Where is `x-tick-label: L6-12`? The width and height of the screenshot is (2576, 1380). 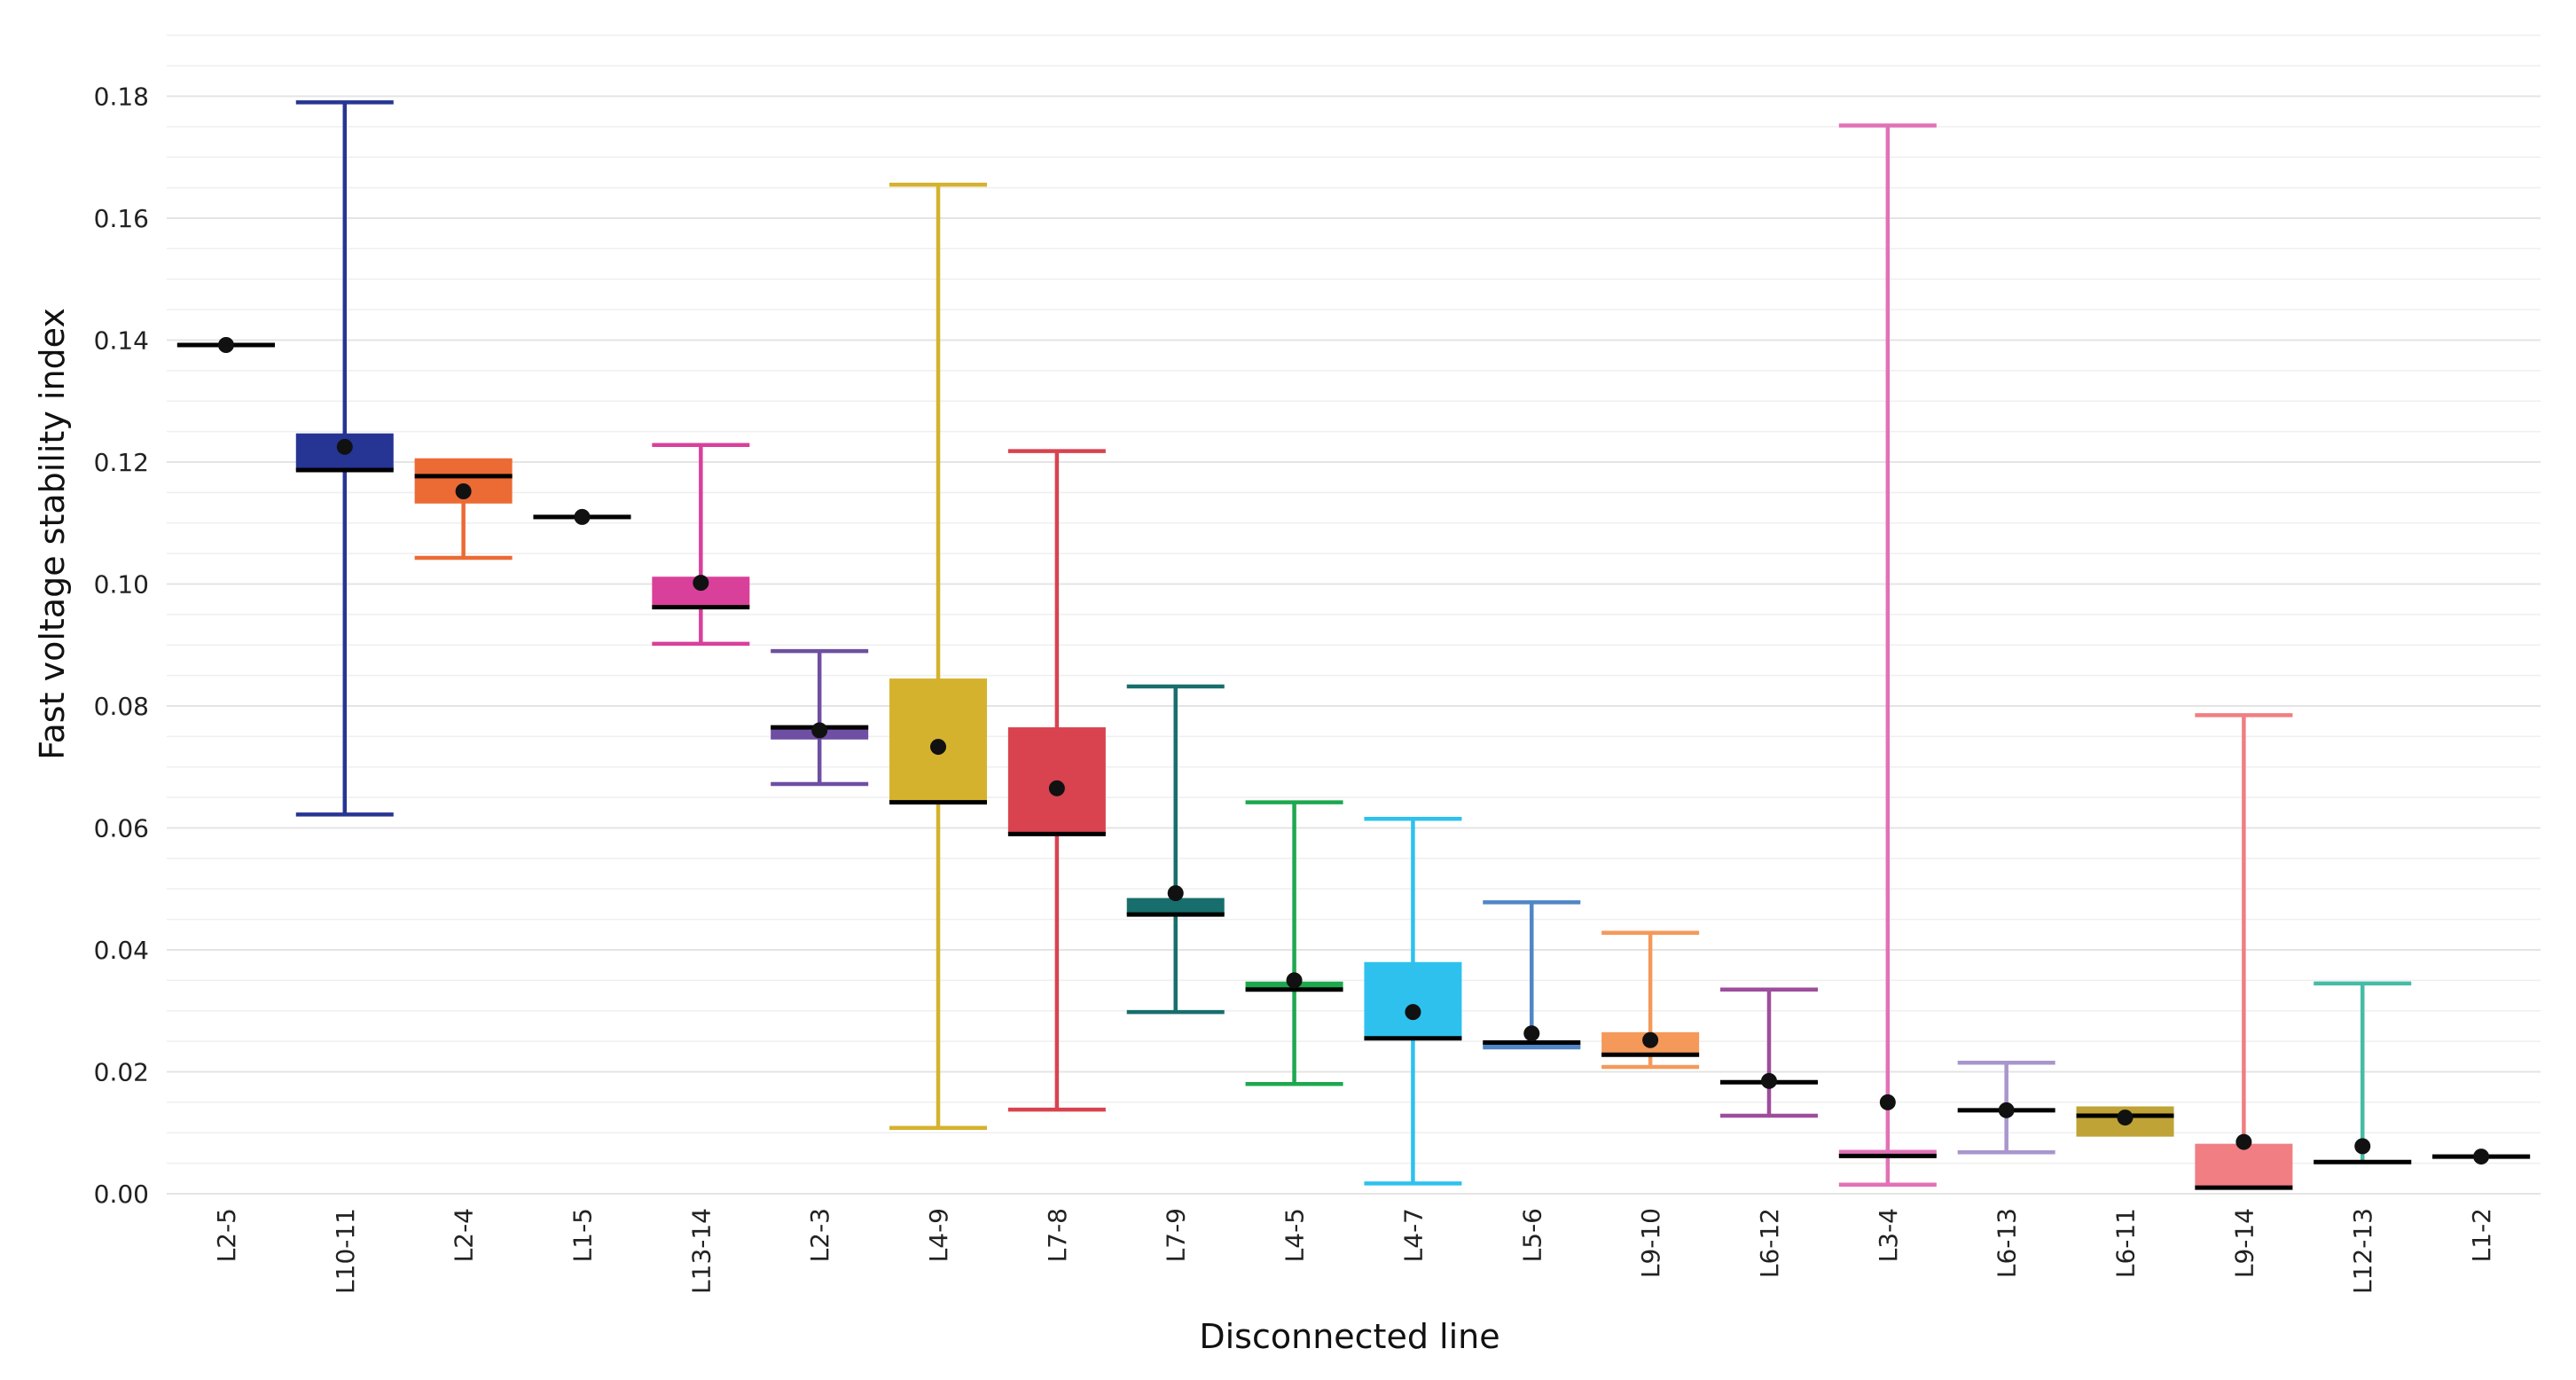 x-tick-label: L6-12 is located at coordinates (1769, 1243).